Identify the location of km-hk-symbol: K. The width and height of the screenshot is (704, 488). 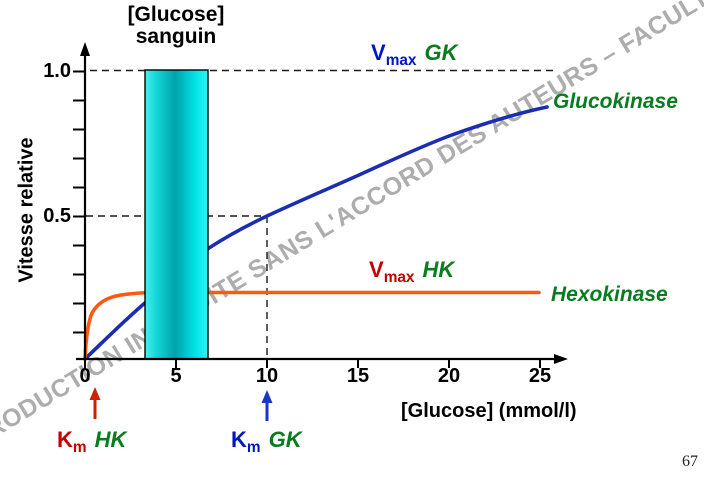
(65, 439).